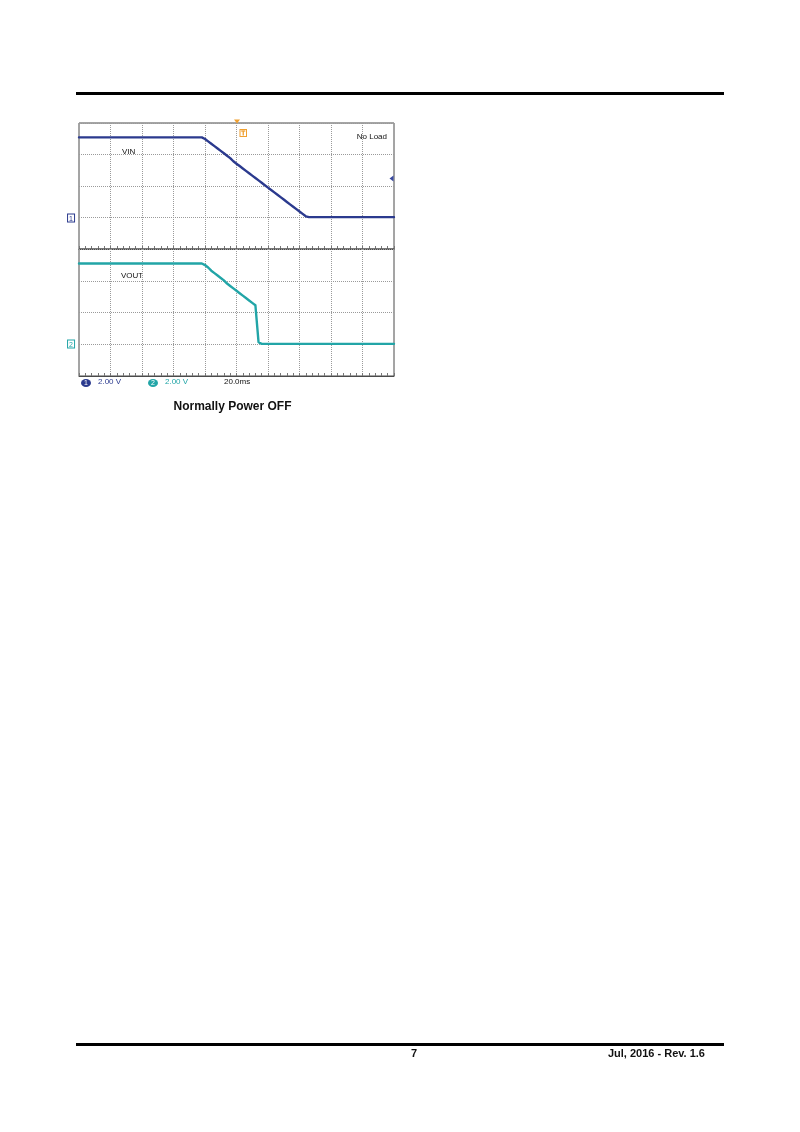  Describe the element at coordinates (414, 1052) in the screenshot. I see `text: 7` at that location.